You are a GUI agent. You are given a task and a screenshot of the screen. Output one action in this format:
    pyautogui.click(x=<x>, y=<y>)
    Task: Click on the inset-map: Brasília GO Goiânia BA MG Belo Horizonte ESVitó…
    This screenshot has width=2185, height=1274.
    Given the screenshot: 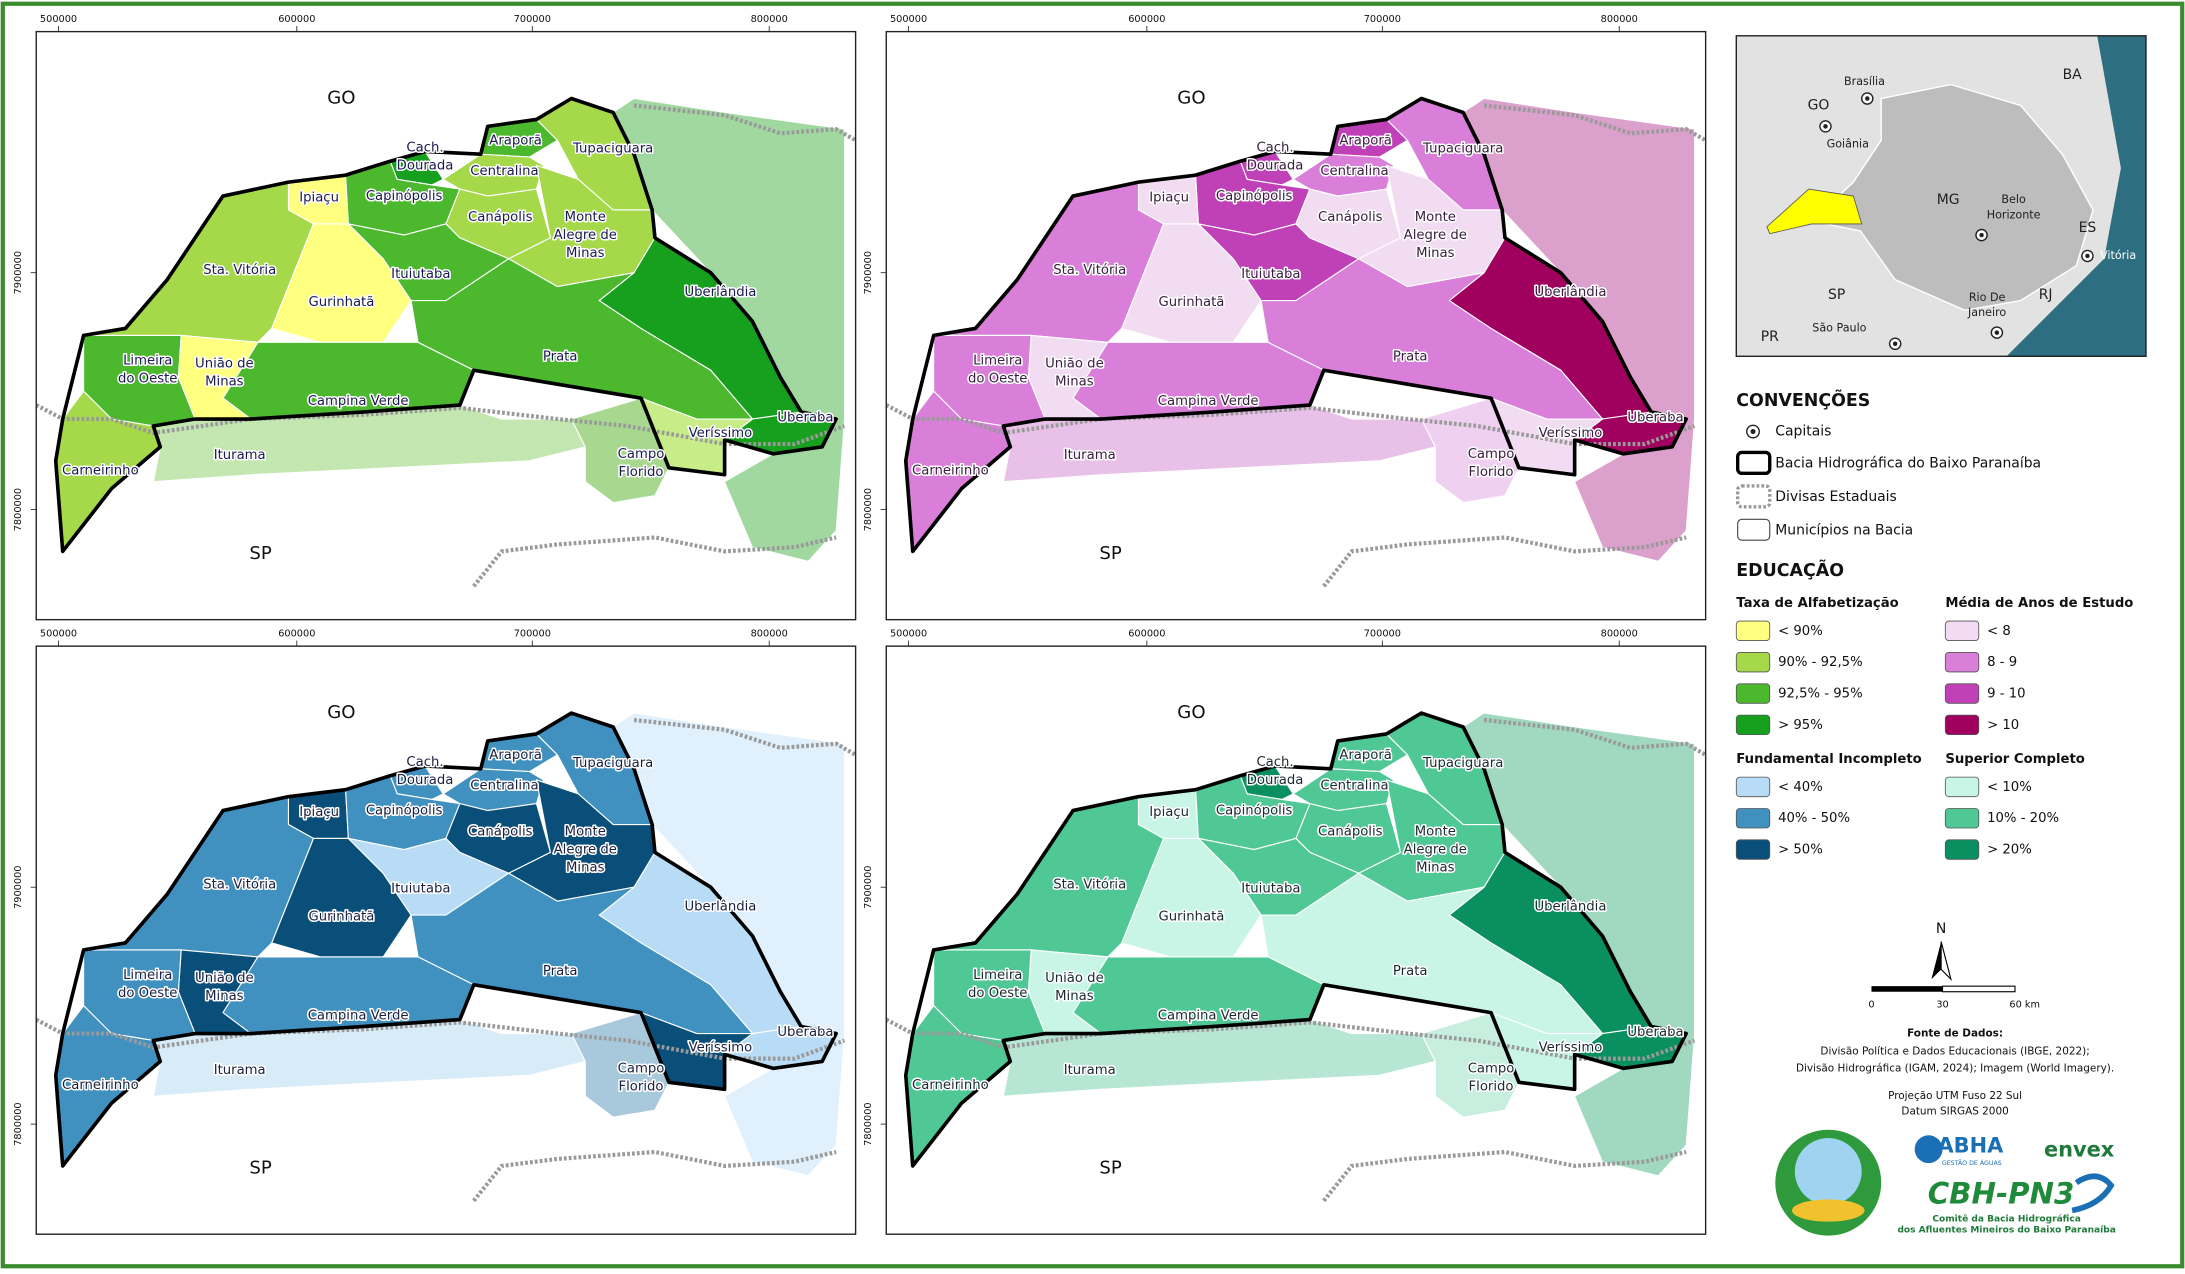 What is the action you would take?
    pyautogui.click(x=1941, y=196)
    